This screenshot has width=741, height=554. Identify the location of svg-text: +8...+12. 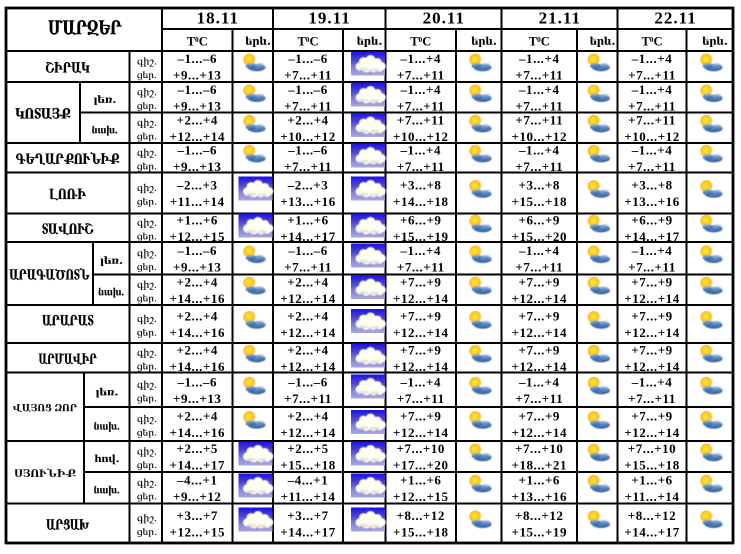
(539, 515).